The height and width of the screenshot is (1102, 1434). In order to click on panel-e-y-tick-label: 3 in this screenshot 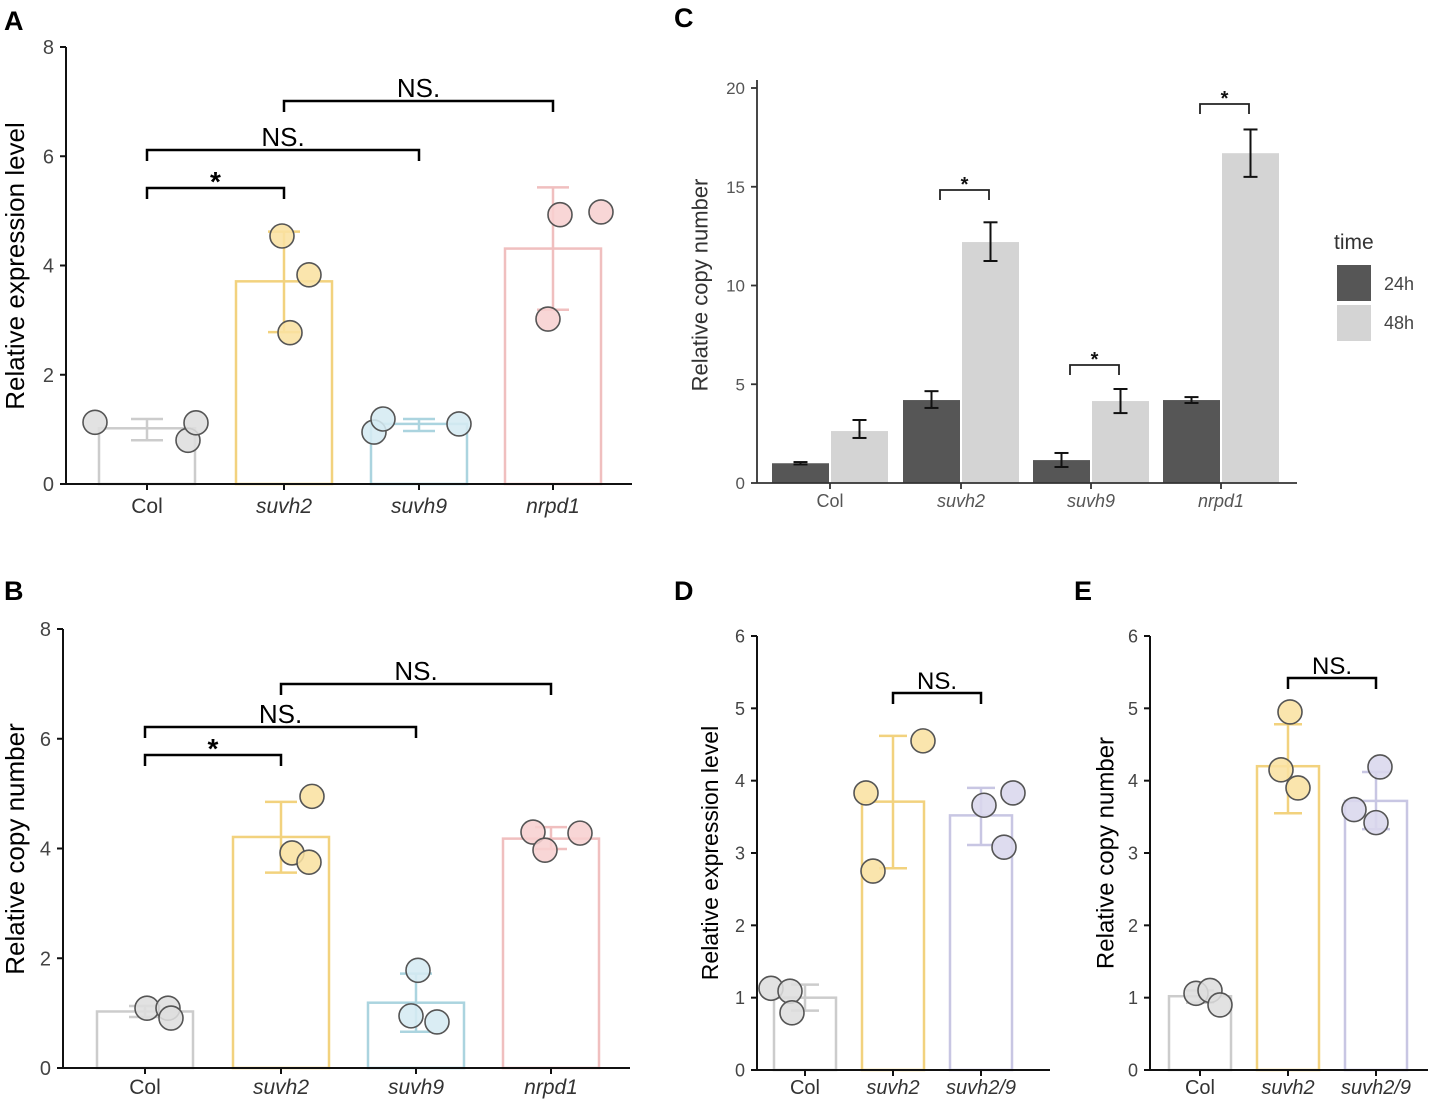, I will do `click(1133, 853)`.